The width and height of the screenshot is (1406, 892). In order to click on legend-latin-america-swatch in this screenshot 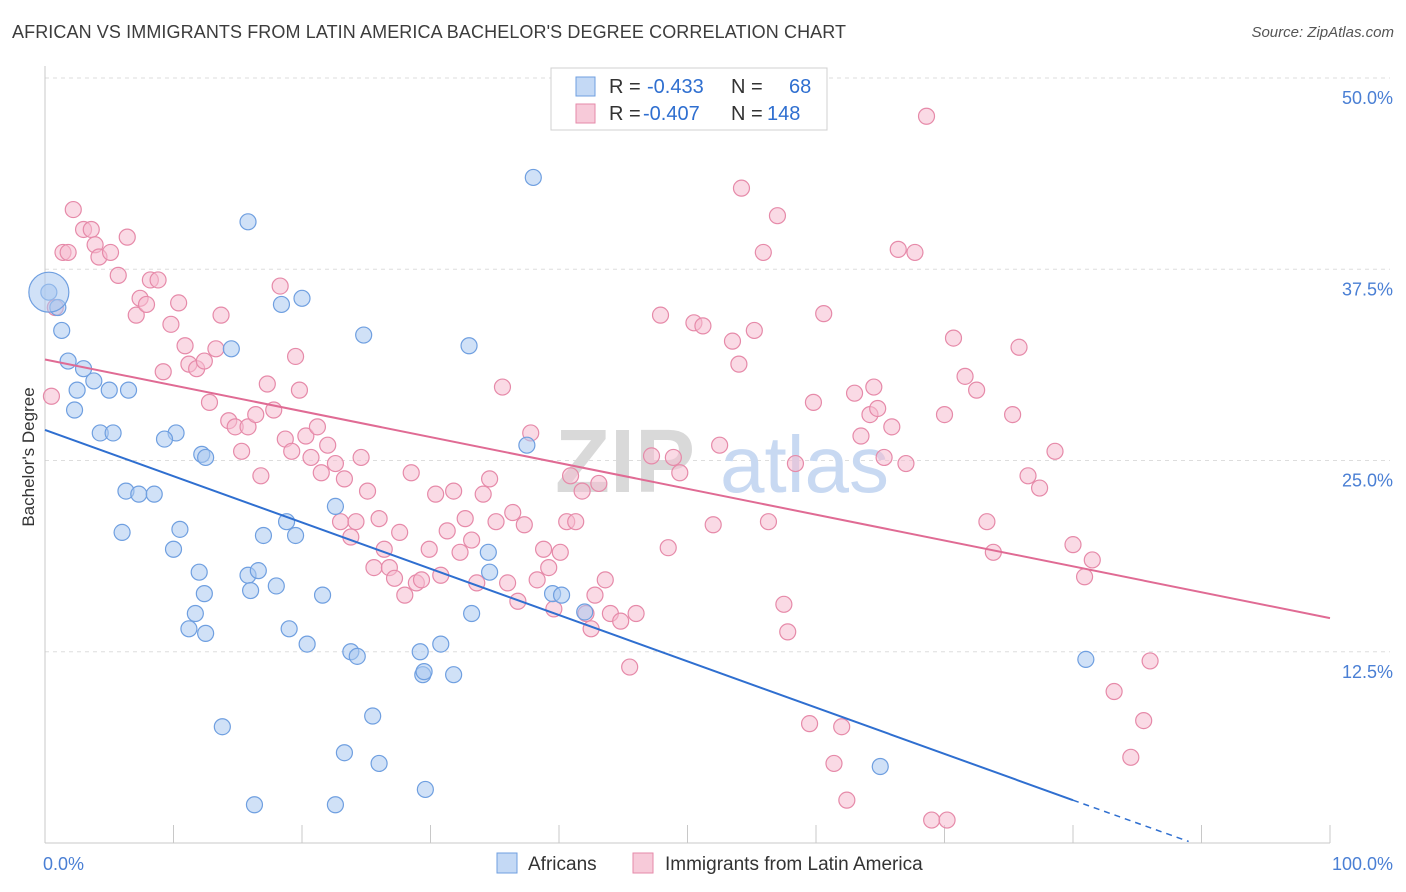, I will do `click(643, 863)`.